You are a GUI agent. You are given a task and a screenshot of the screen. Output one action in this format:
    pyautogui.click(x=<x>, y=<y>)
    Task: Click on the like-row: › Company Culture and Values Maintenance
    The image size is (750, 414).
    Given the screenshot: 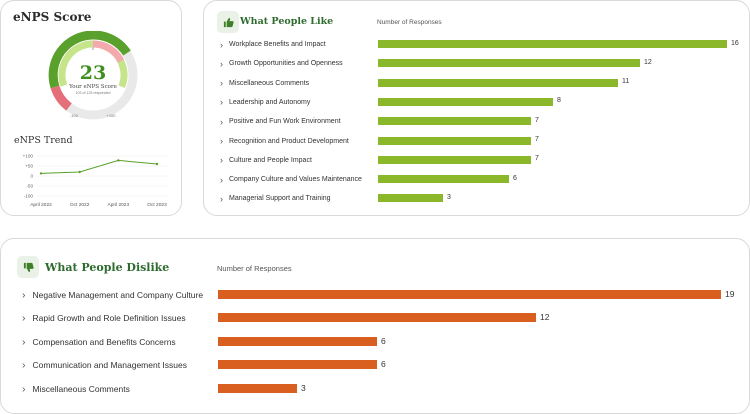 What is the action you would take?
    pyautogui.click(x=291, y=180)
    